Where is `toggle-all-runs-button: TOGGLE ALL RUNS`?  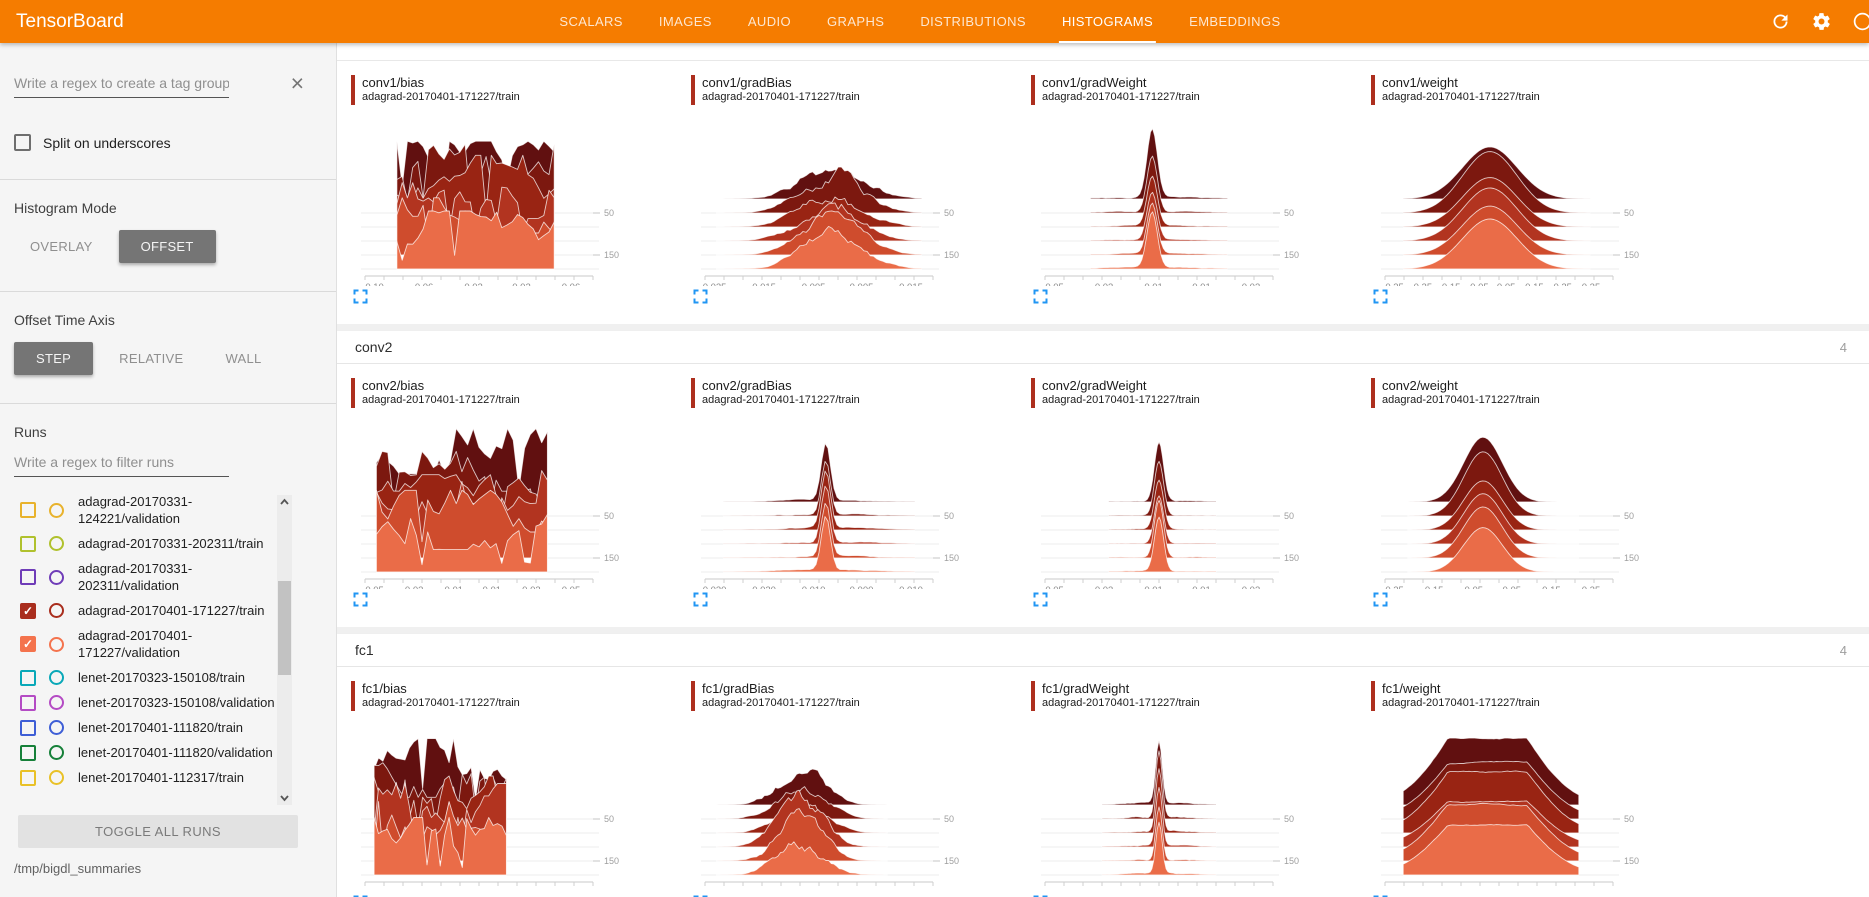 toggle-all-runs-button: TOGGLE ALL RUNS is located at coordinates (158, 831).